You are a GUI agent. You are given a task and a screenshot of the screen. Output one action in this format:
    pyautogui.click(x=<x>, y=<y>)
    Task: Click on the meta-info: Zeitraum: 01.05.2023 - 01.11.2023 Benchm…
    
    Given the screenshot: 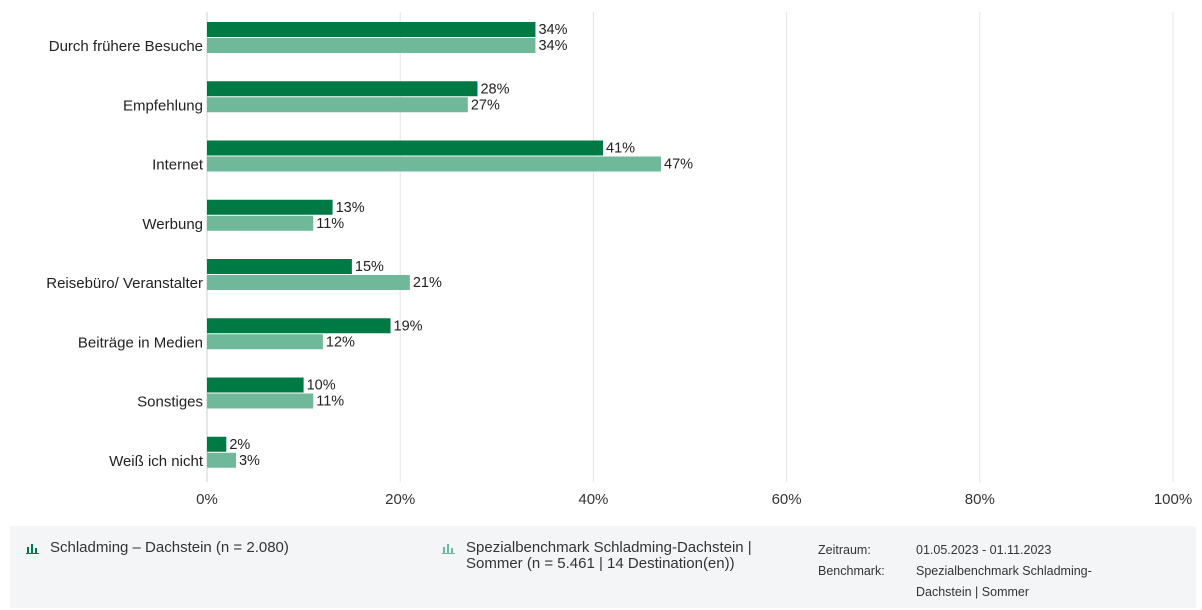 What is the action you would take?
    pyautogui.click(x=977, y=571)
    